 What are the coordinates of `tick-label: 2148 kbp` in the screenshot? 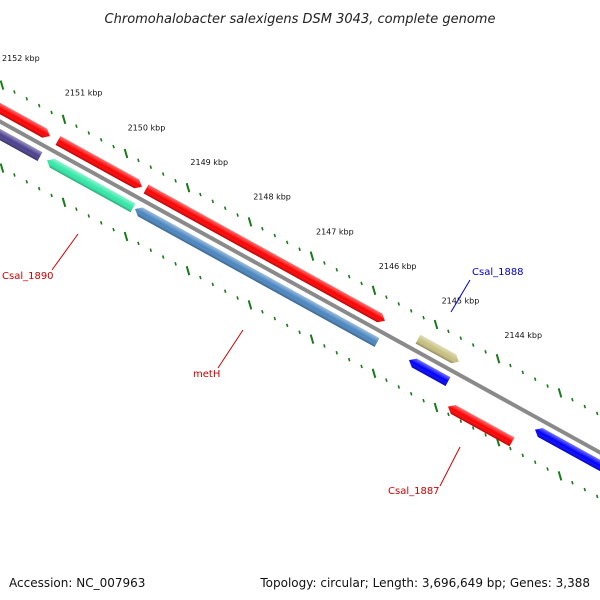 It's located at (272, 197).